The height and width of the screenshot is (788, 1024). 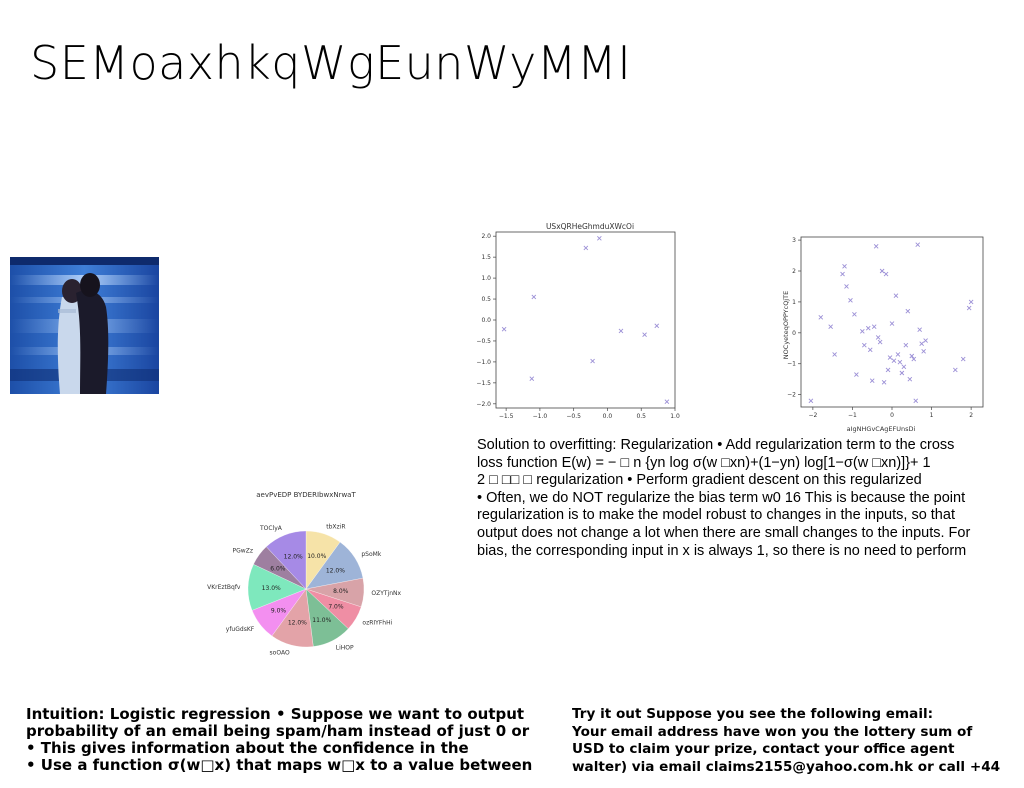 What do you see at coordinates (278, 569) in the screenshot?
I see `pie-percent-label: 6.0%` at bounding box center [278, 569].